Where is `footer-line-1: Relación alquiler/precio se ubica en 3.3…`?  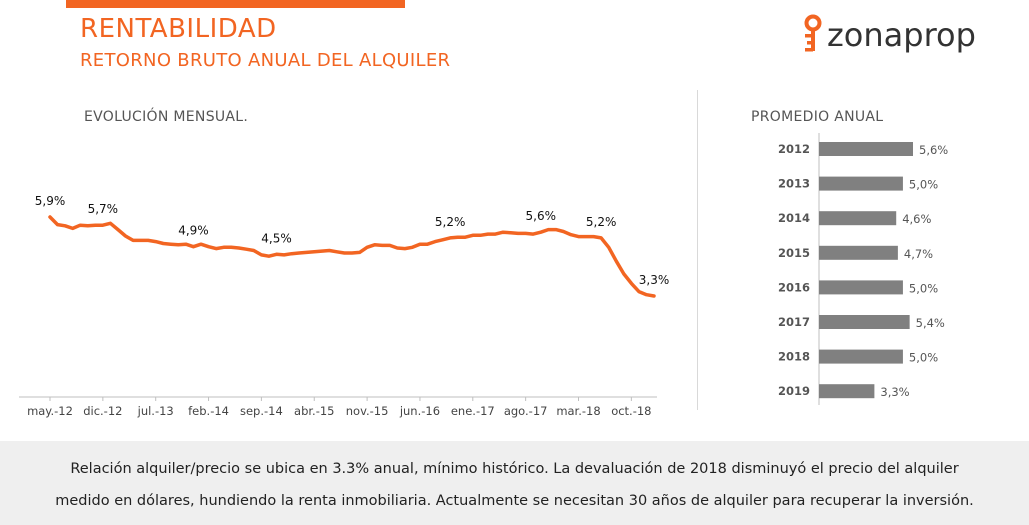 footer-line-1: Relación alquiler/precio se ubica en 3.3… is located at coordinates (514, 469).